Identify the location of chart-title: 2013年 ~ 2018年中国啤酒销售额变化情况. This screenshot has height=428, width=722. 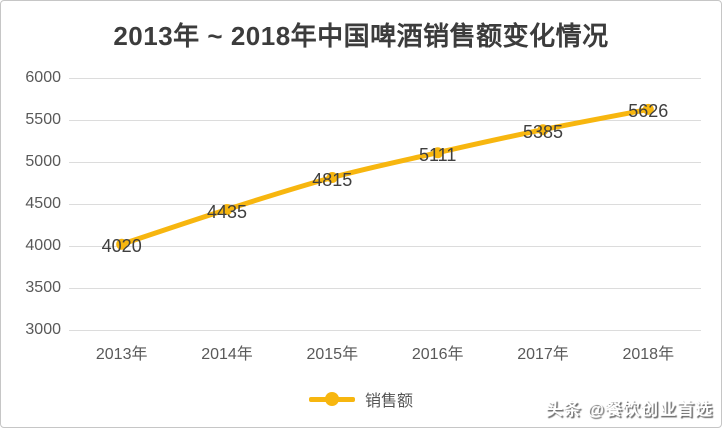
(361, 36).